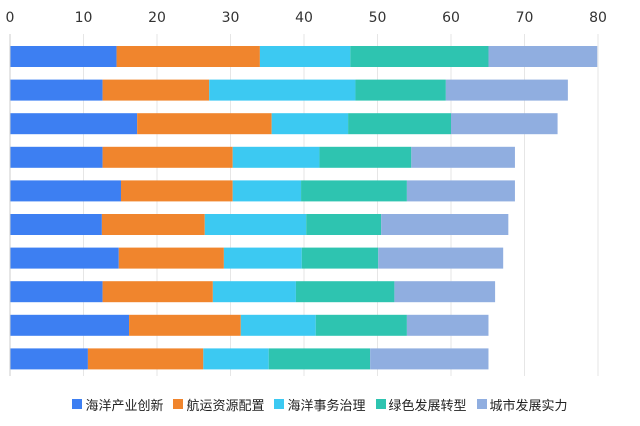 The width and height of the screenshot is (640, 426). Describe the element at coordinates (525, 18) in the screenshot. I see `x-tick-label: 70` at that location.